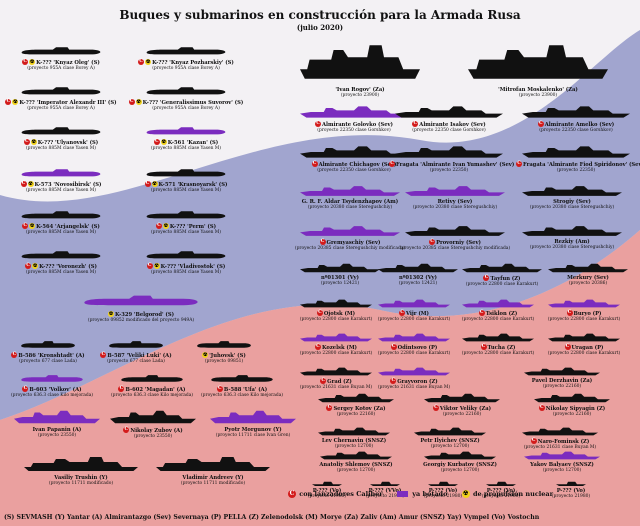 Image resolution: width=640 pixels, height=526 pixels. Describe the element at coordinates (460, 468) in the screenshot. I see `vessel-label: Georgiy Kurbatov (SNSZ) (proyecto 12700)` at that location.